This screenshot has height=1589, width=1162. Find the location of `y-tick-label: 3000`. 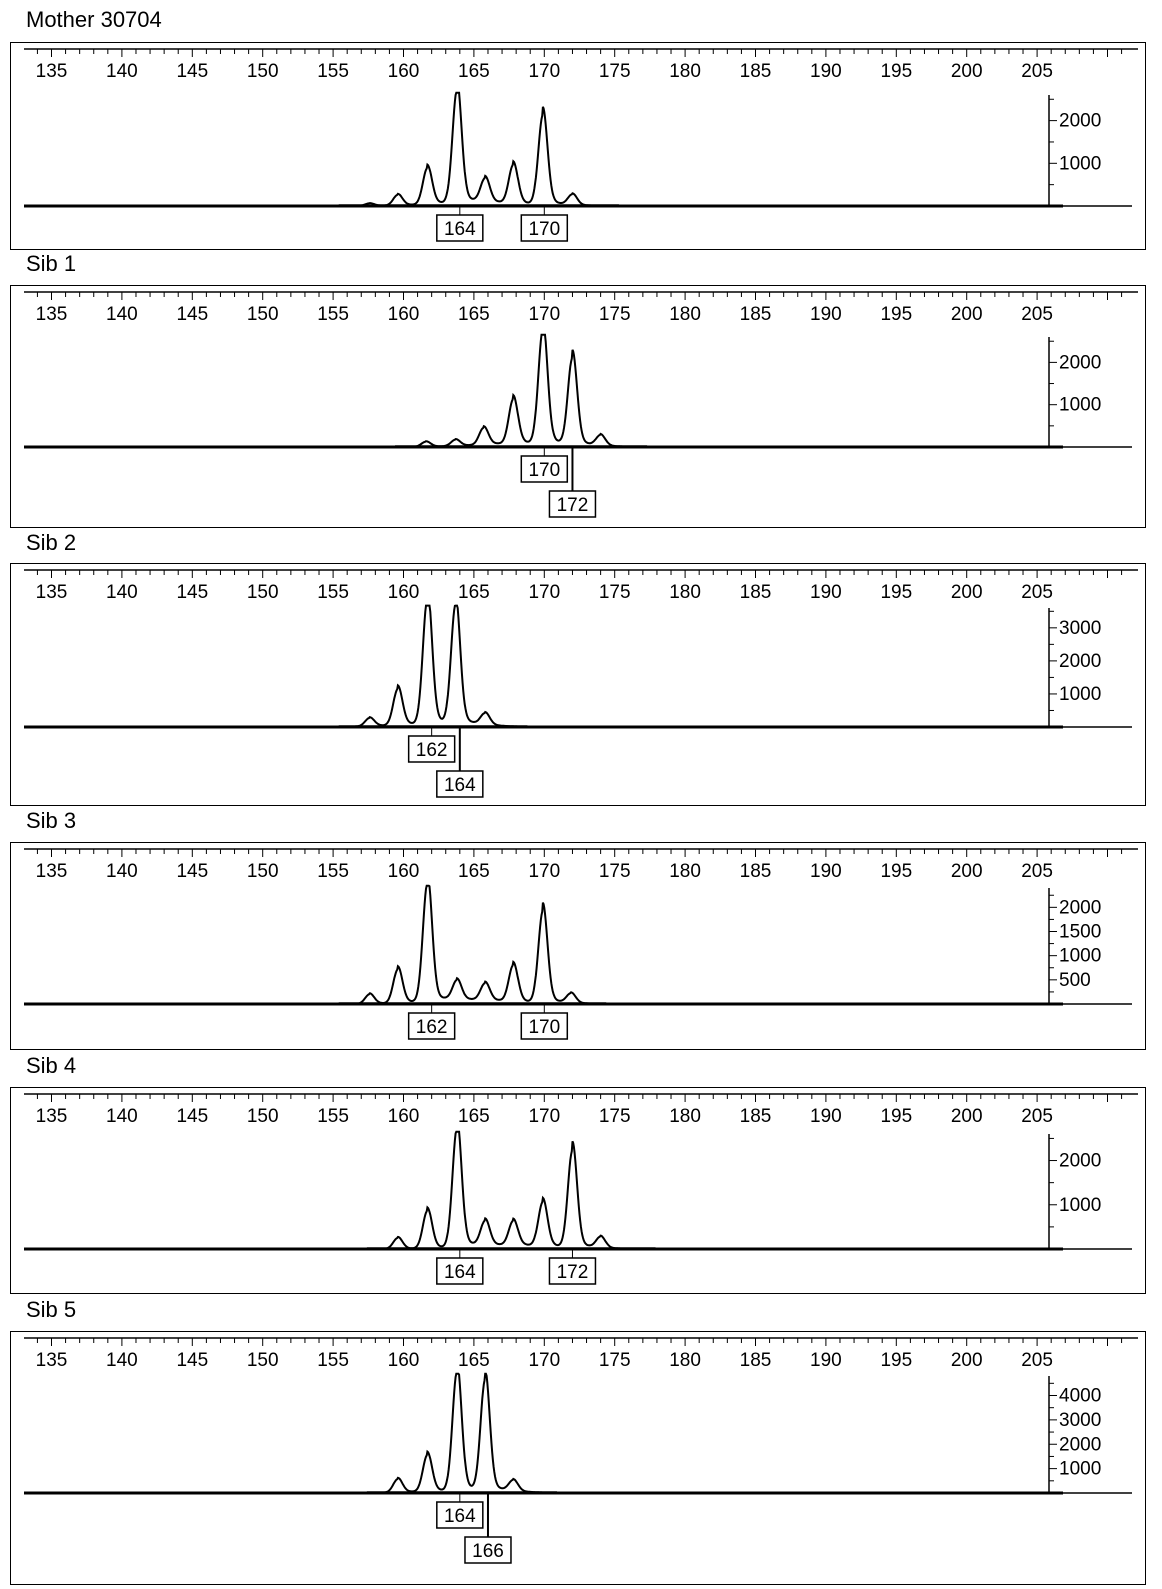

y-tick-label: 3000 is located at coordinates (1080, 628).